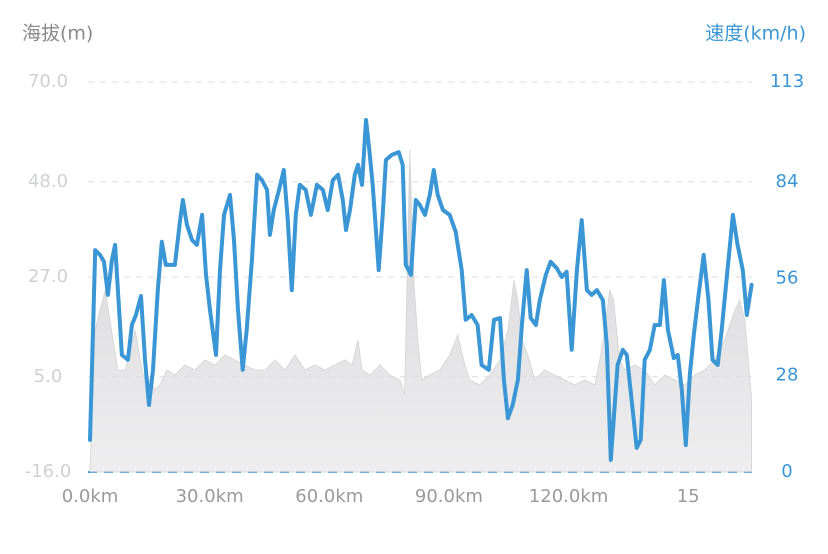  I want to click on y2-tick-label: 84, so click(787, 181).